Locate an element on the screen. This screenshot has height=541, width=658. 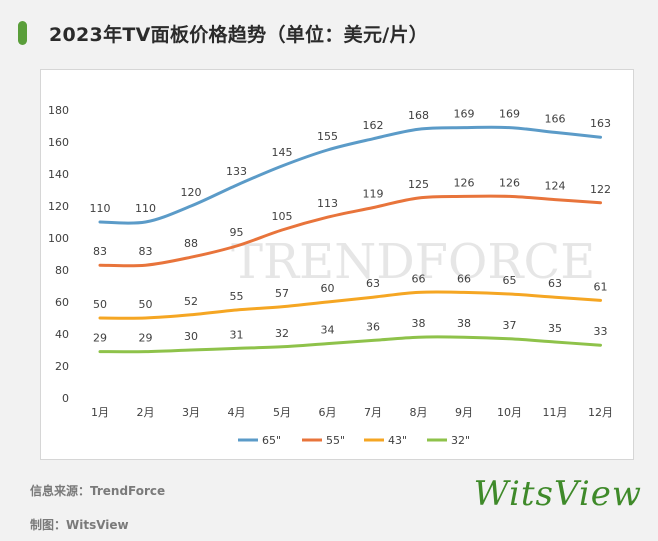
maker-note: 制图：WitsView is located at coordinates (79, 525).